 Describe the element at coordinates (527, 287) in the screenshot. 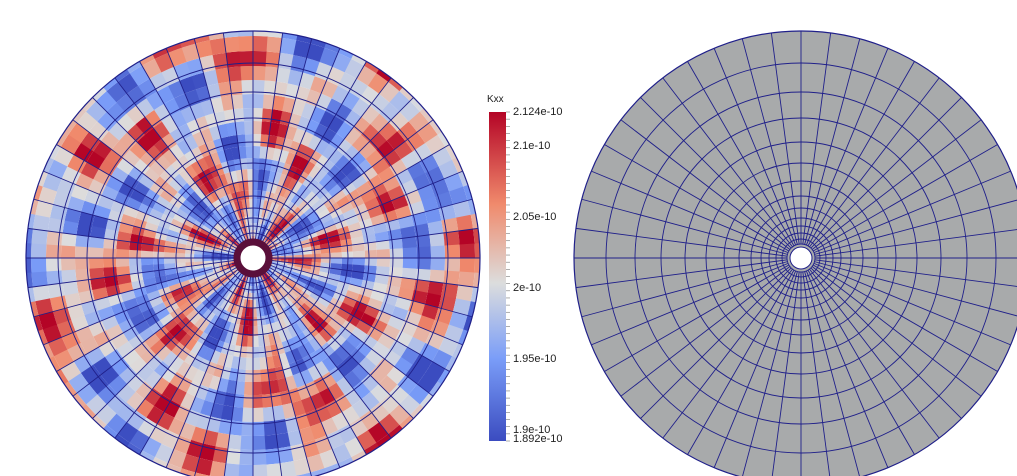

I see `colorbar-tick-label: 2e-10` at that location.